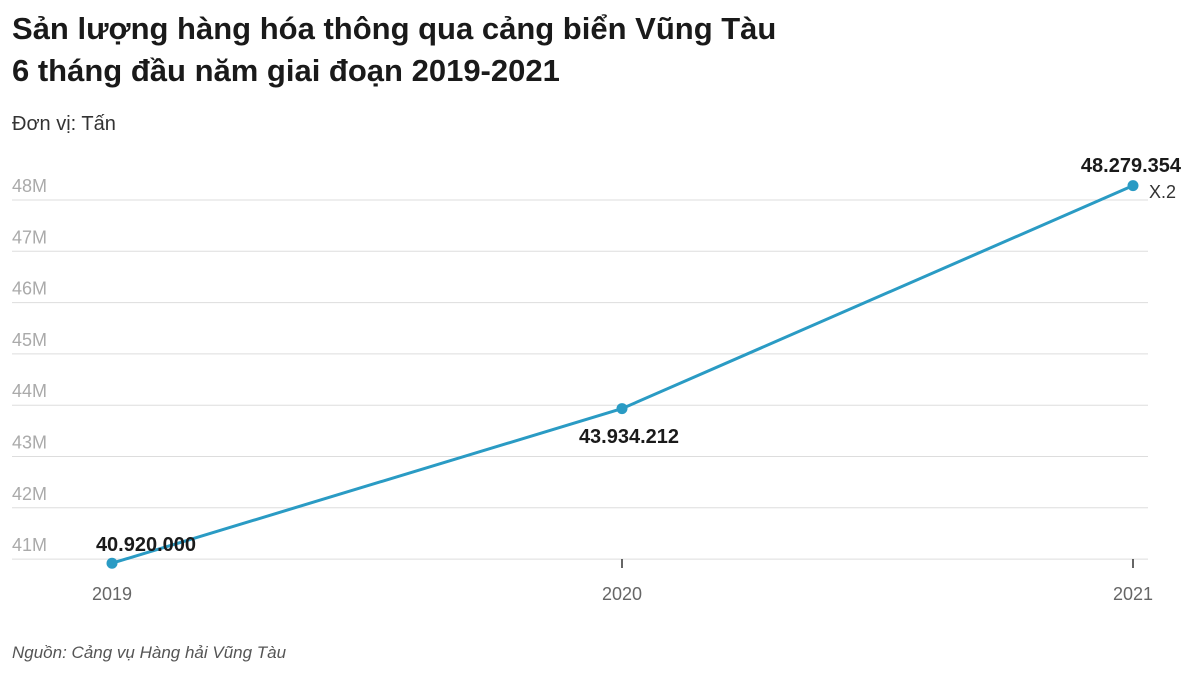  Describe the element at coordinates (149, 652) in the screenshot. I see `source-note: Nguồn: Cảng vụ Hàng hải Vũng Tàu` at that location.